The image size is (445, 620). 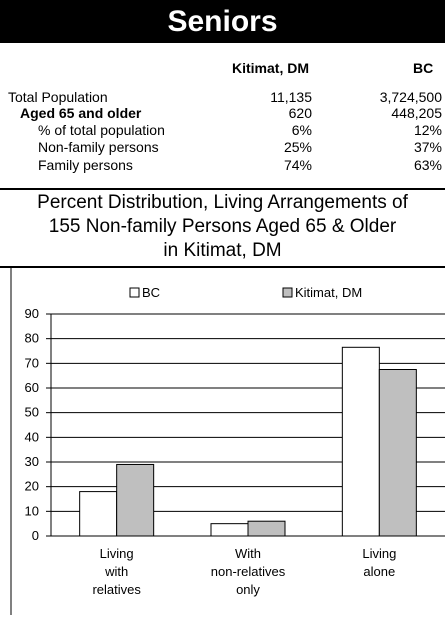 I want to click on cell-non-family-bc: 37%, so click(x=427, y=147).